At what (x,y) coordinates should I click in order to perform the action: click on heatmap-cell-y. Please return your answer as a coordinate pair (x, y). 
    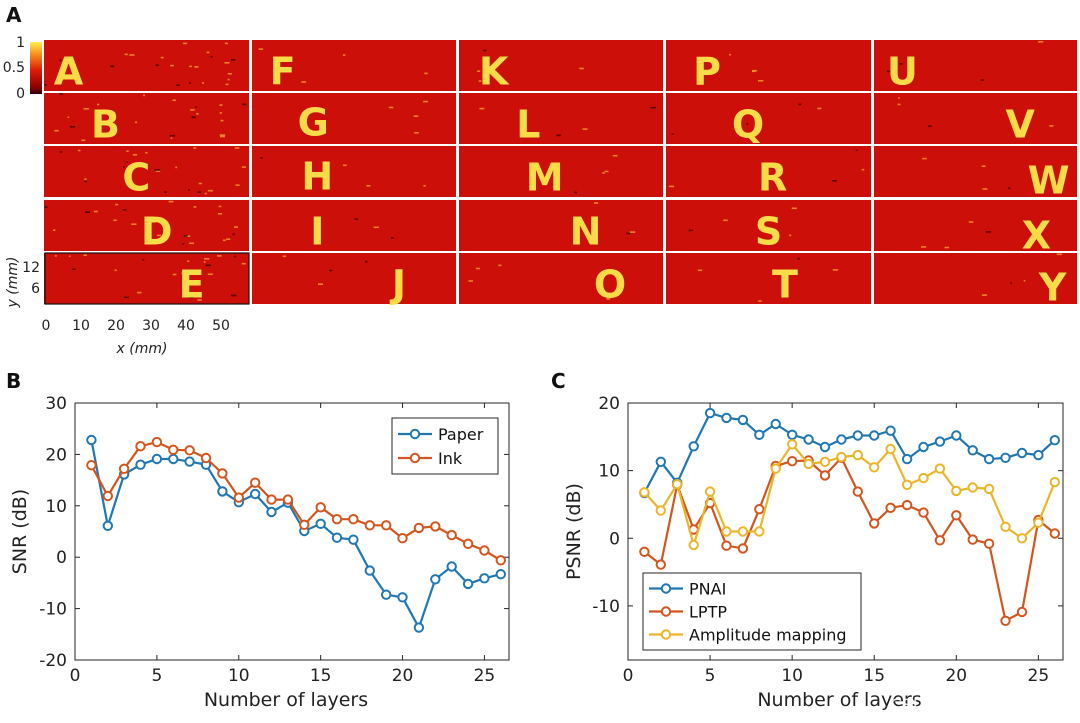
    Looking at the image, I should click on (975, 278).